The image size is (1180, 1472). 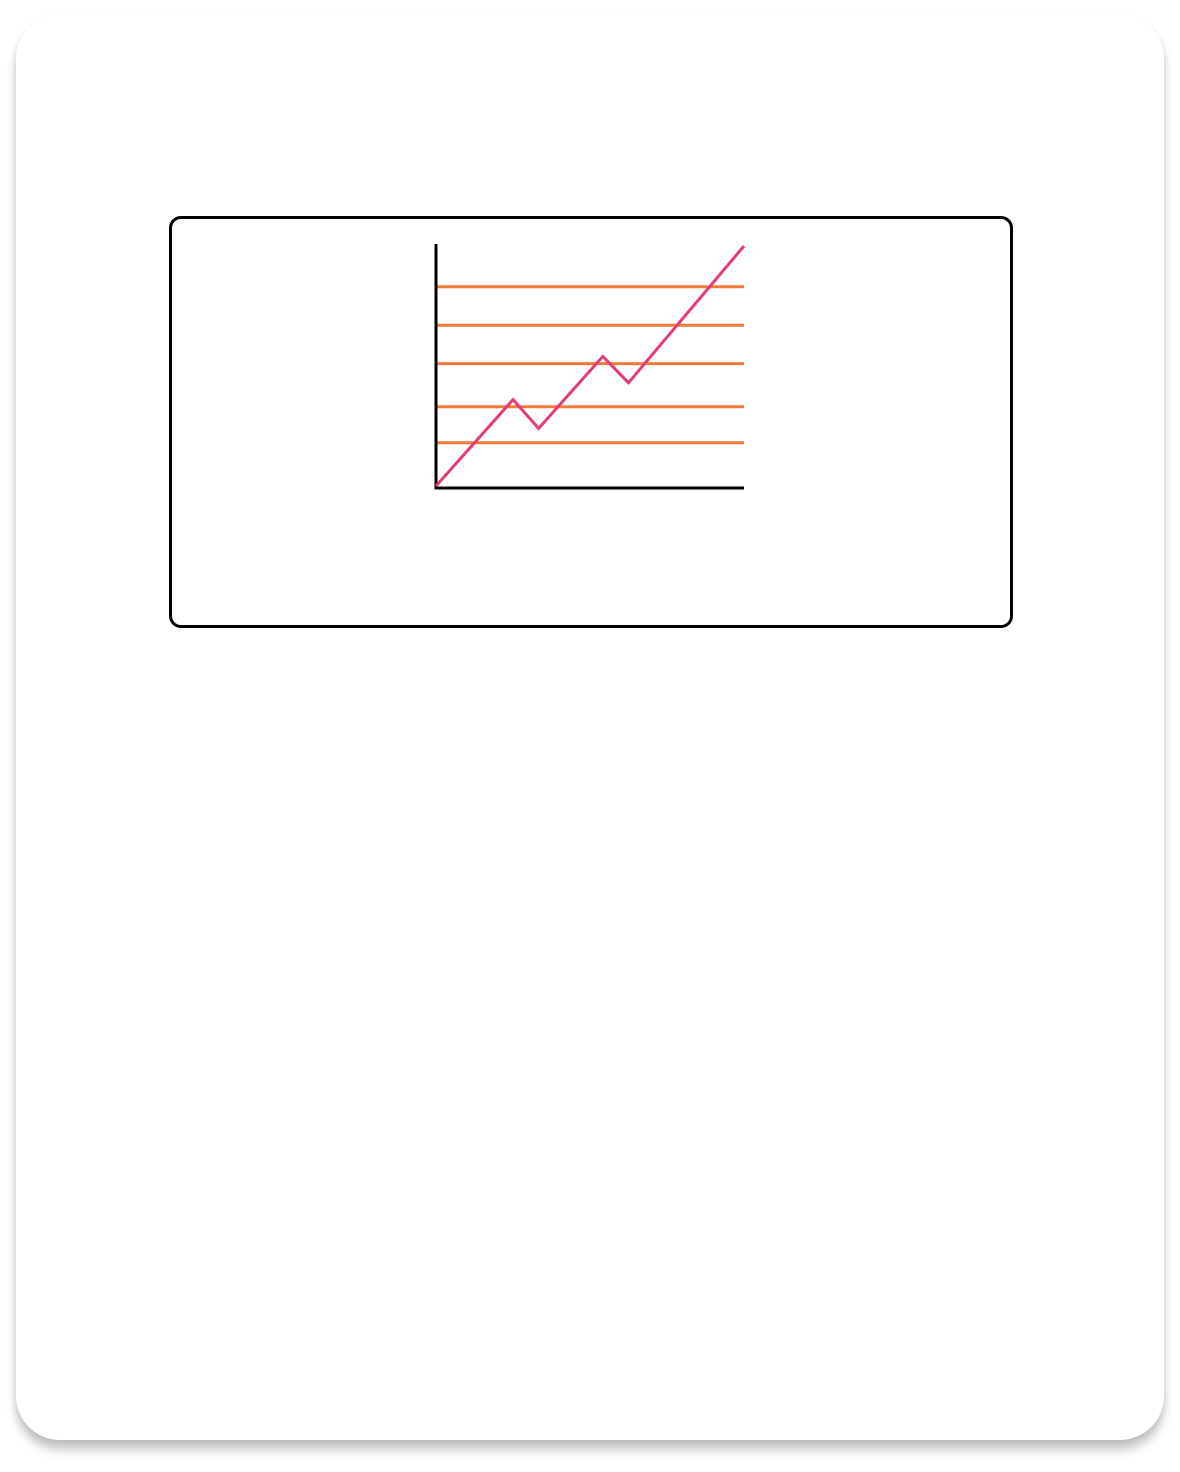 I want to click on axes, so click(x=589, y=367).